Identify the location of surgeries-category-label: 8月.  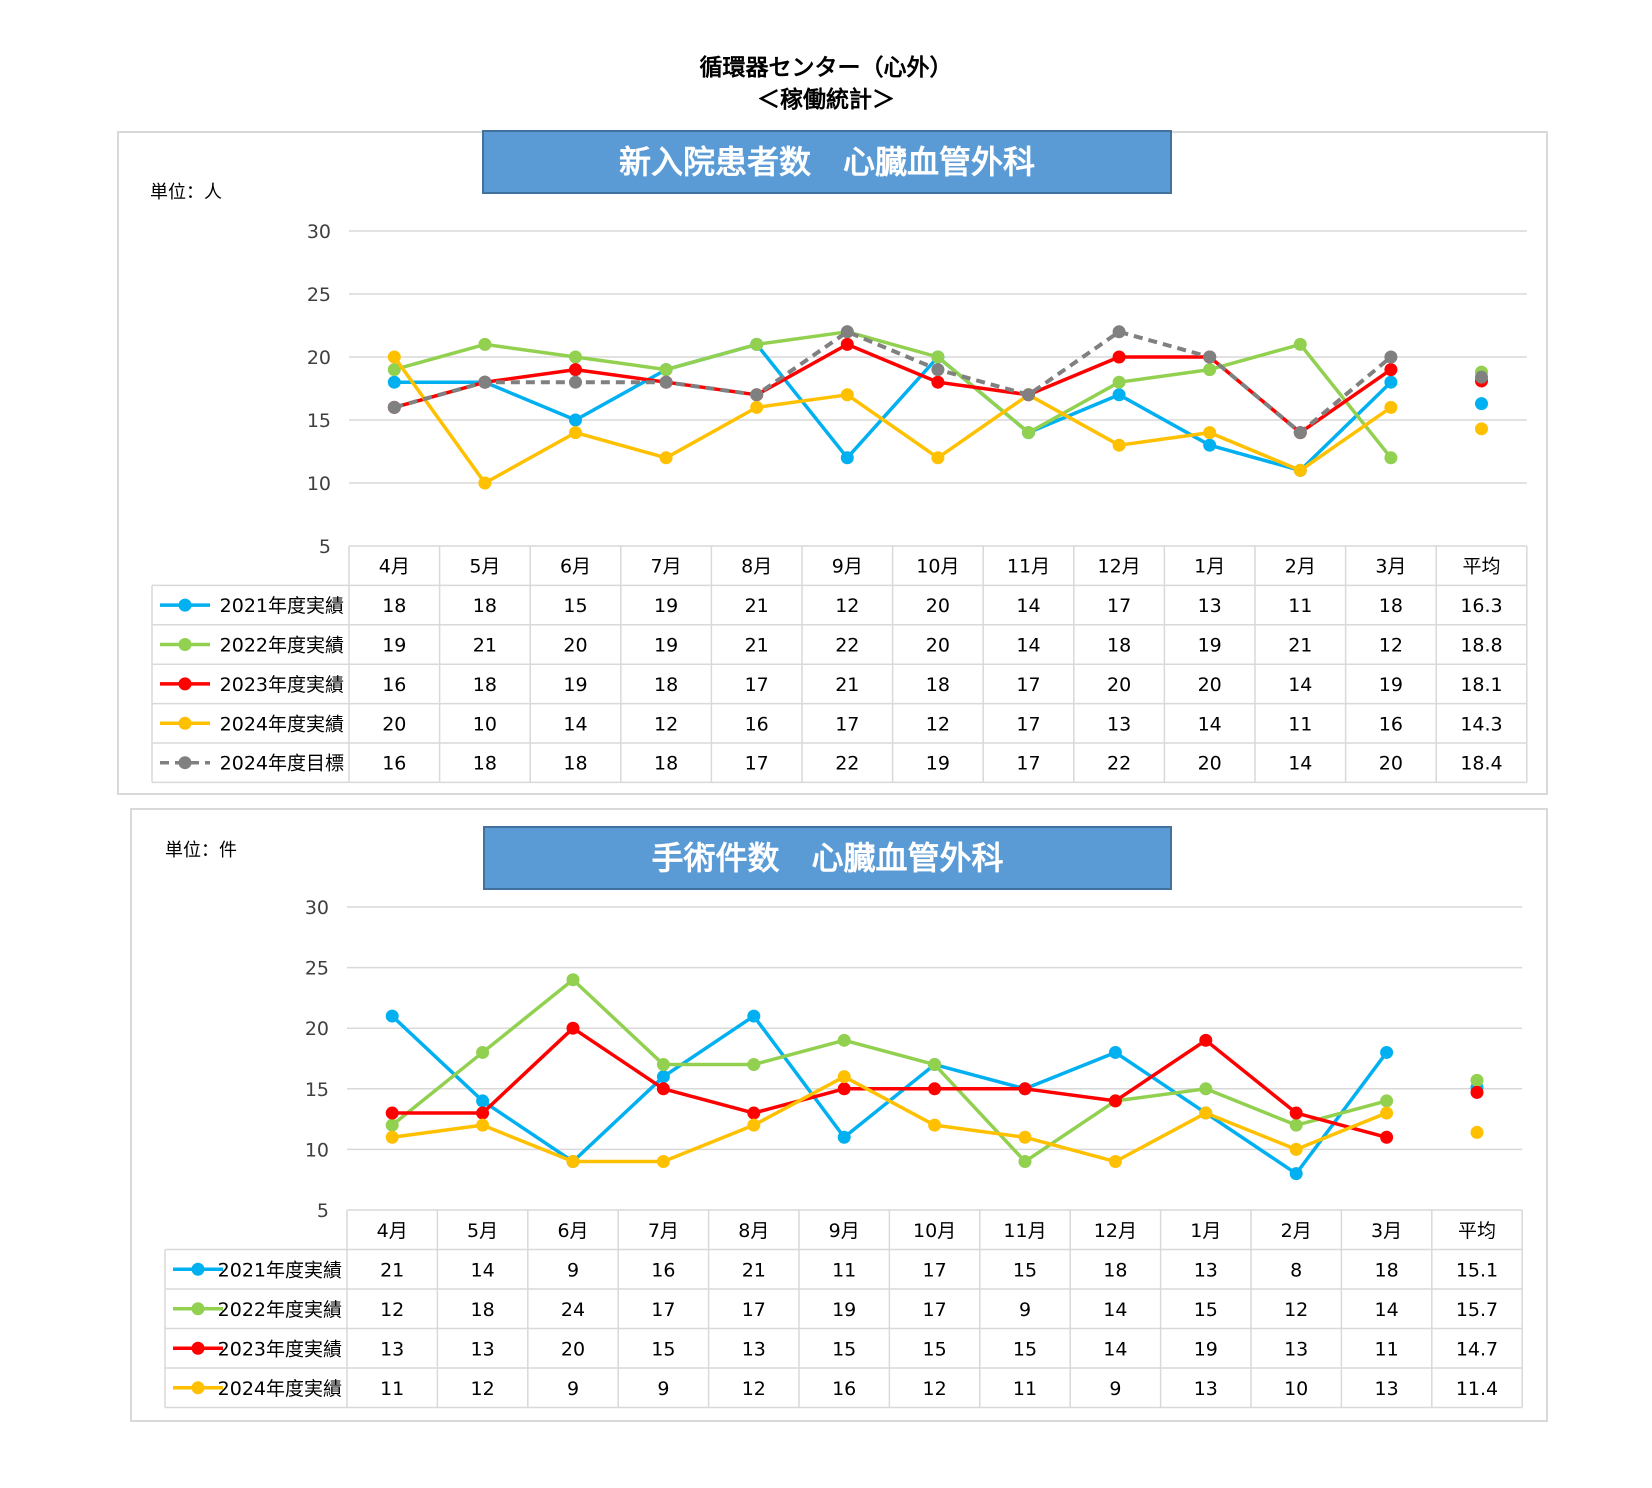
(753, 1231).